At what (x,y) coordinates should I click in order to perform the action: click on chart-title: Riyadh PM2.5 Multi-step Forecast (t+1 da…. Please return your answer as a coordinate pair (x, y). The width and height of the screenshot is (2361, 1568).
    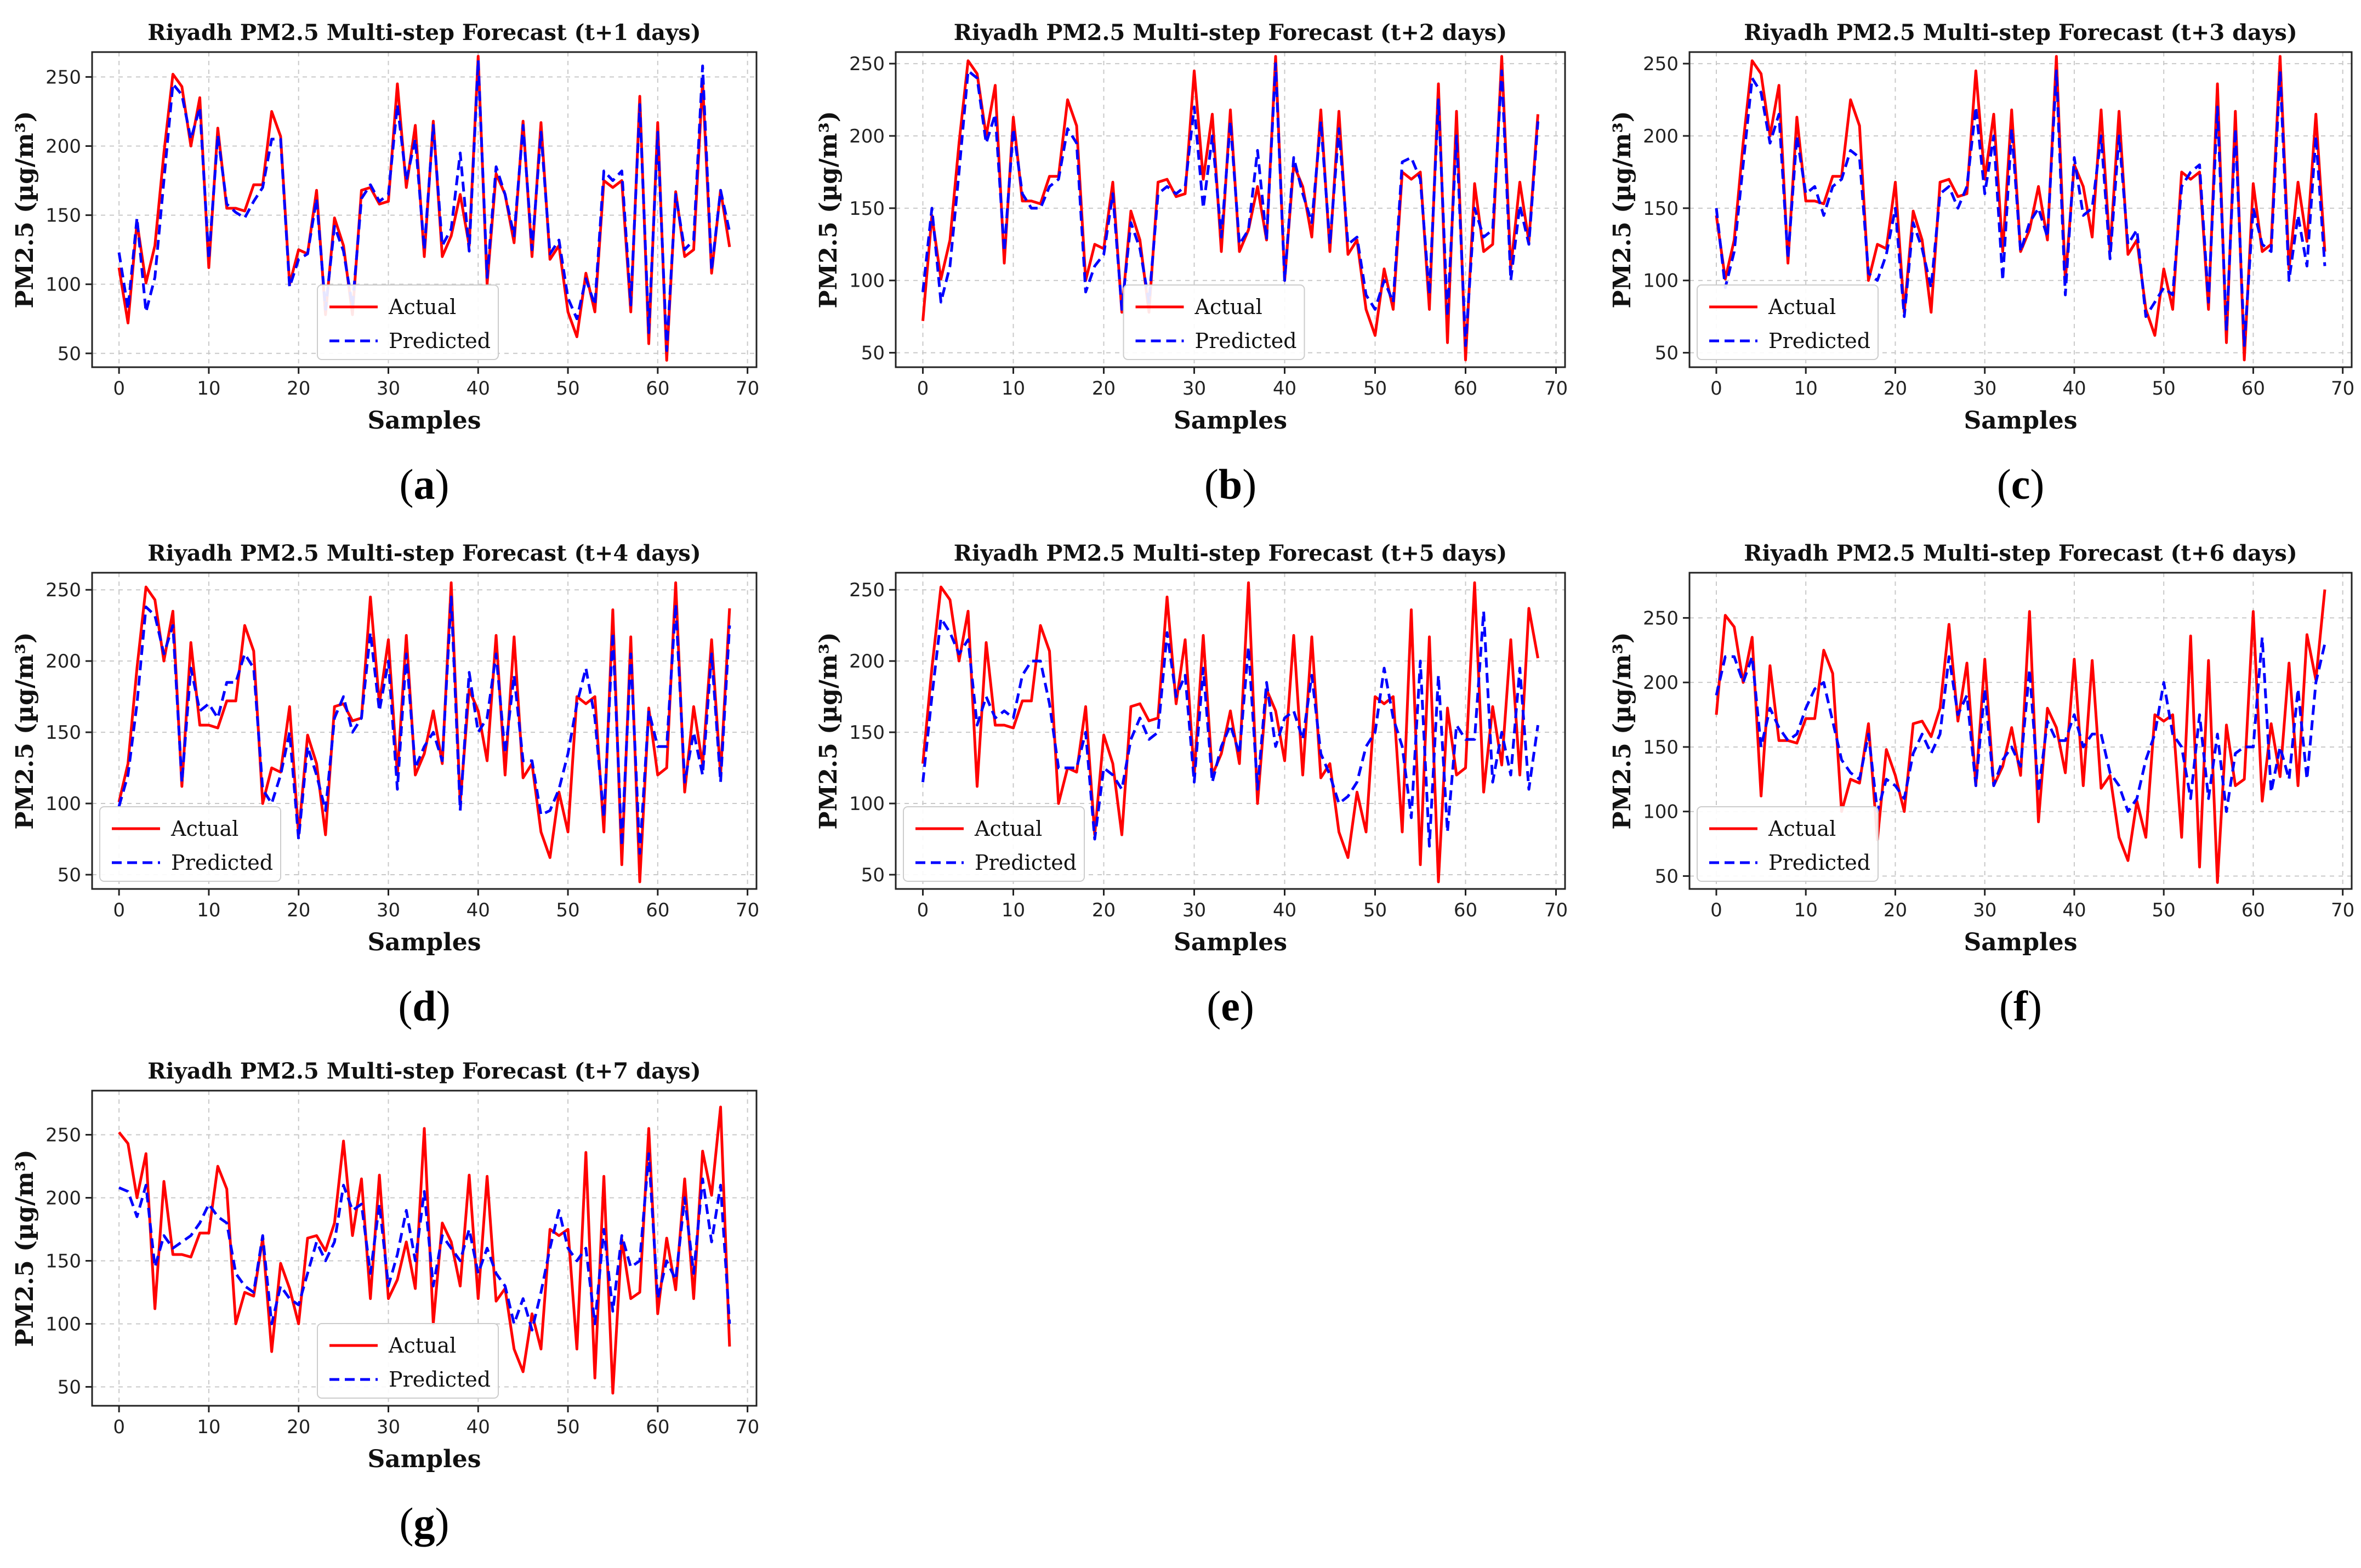
    Looking at the image, I should click on (424, 32).